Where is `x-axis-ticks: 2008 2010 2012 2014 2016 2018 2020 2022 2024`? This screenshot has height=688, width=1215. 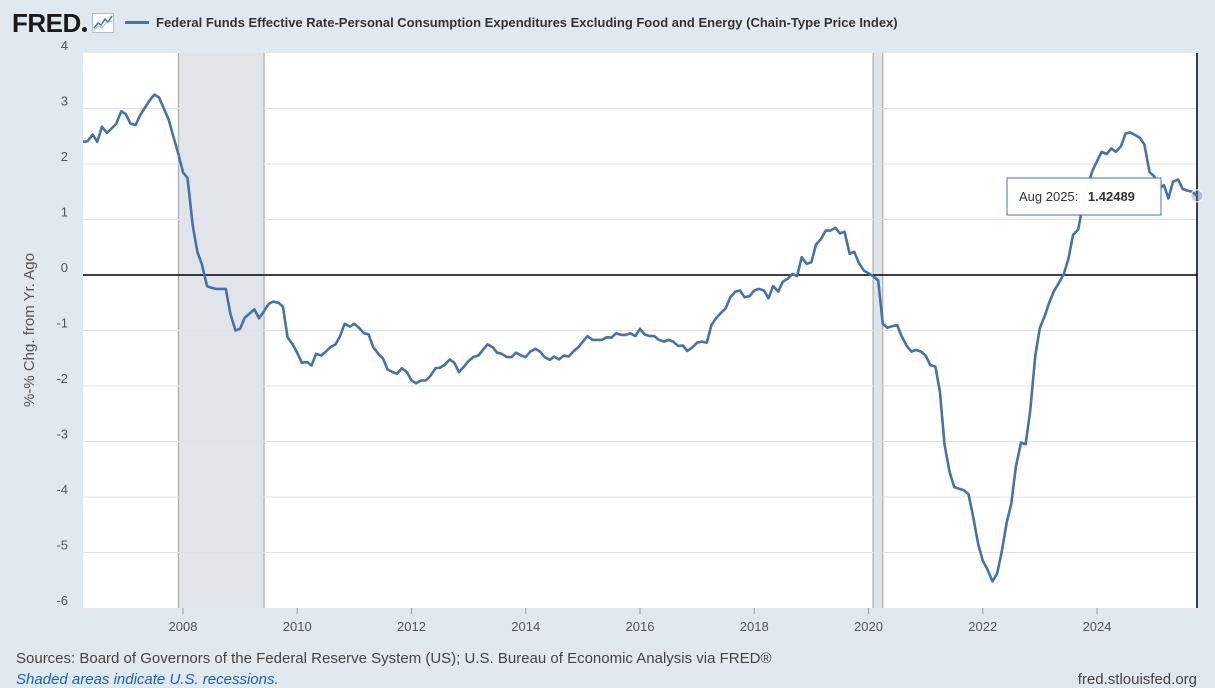 x-axis-ticks: 2008 2010 2012 2014 2016 2018 2020 2022 2024 is located at coordinates (640, 621).